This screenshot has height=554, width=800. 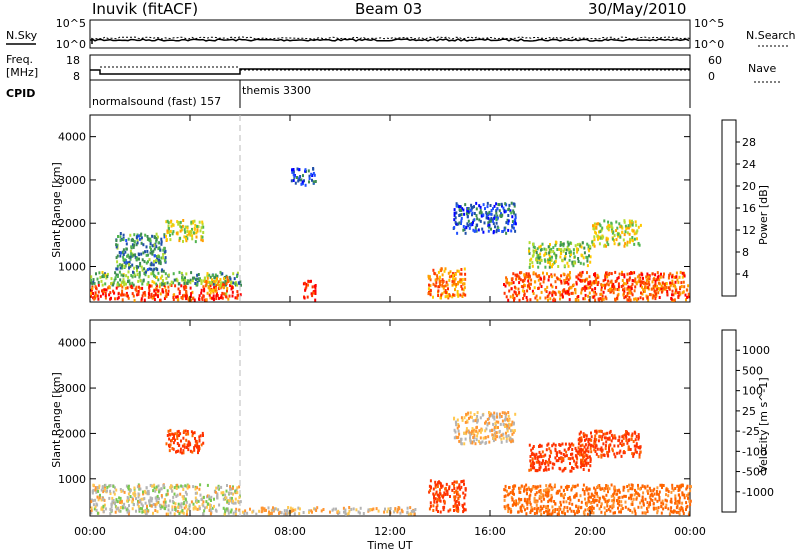 What do you see at coordinates (749, 186) in the screenshot?
I see `power-colorbar-tick-label-2: 20` at bounding box center [749, 186].